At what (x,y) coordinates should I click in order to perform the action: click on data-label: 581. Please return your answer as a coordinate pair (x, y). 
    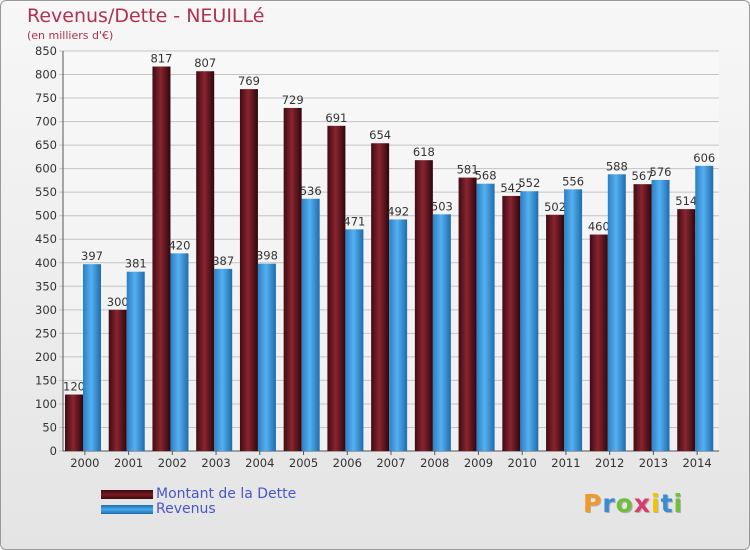
    Looking at the image, I should click on (468, 170).